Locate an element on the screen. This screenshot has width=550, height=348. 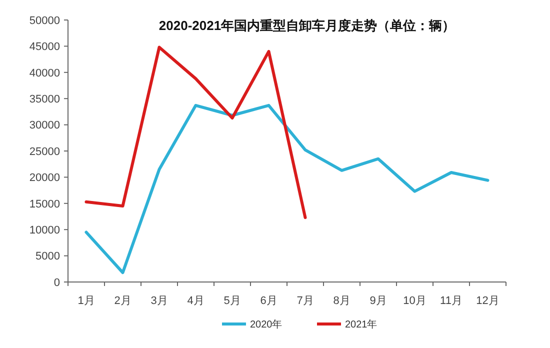
chart-title: 2020-2021年国内重型自卸车月度走势（单位：辆） is located at coordinates (307, 25).